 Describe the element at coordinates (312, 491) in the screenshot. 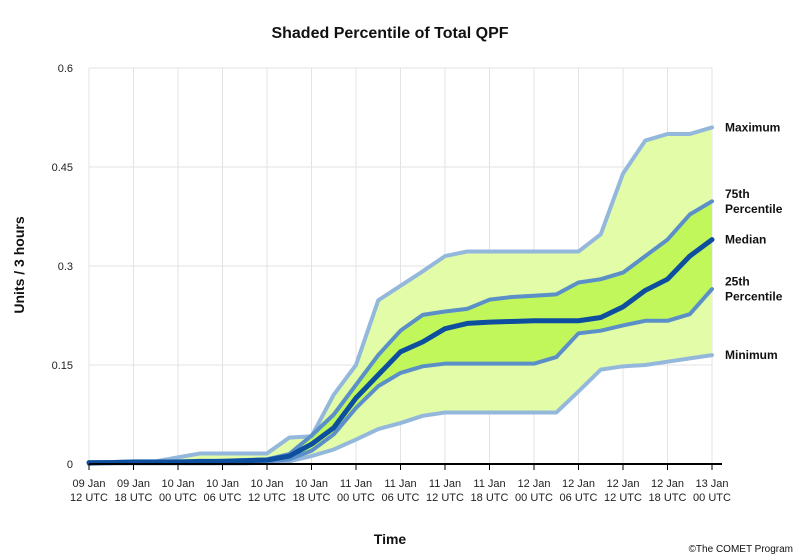

I see `x-tick-label: 10 Jan 18 UTC` at that location.